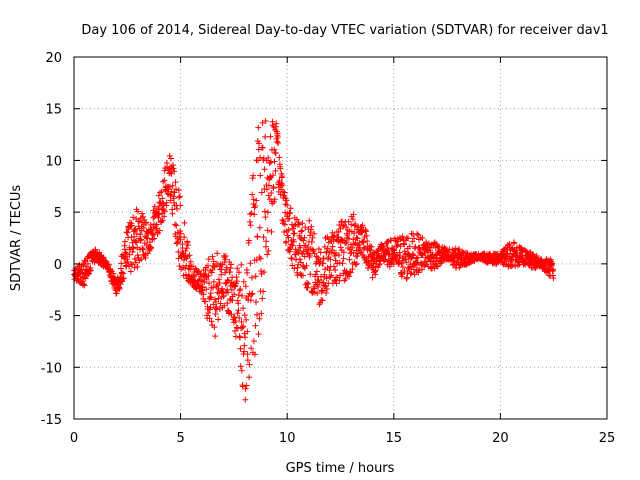 This screenshot has width=640, height=480. What do you see at coordinates (58, 213) in the screenshot?
I see `y-tick-label: 5` at bounding box center [58, 213].